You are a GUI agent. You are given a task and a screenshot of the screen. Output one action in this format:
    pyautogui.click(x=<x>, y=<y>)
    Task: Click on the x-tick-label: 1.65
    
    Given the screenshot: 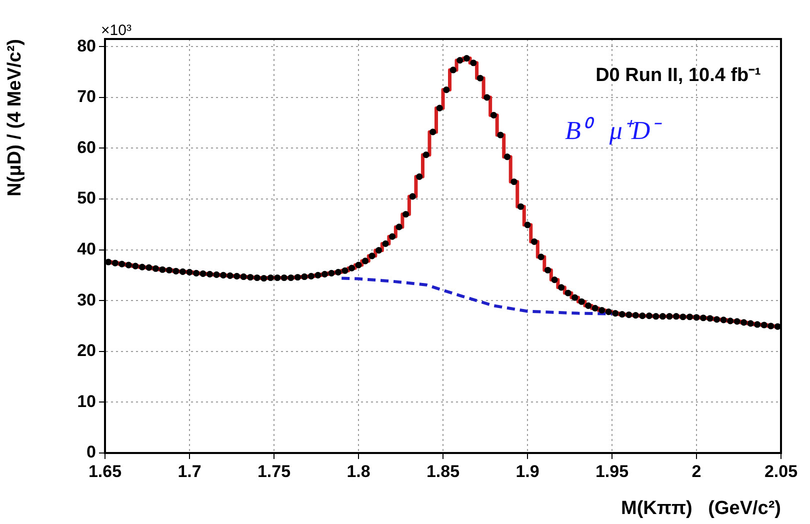 What is the action you would take?
    pyautogui.click(x=105, y=471)
    